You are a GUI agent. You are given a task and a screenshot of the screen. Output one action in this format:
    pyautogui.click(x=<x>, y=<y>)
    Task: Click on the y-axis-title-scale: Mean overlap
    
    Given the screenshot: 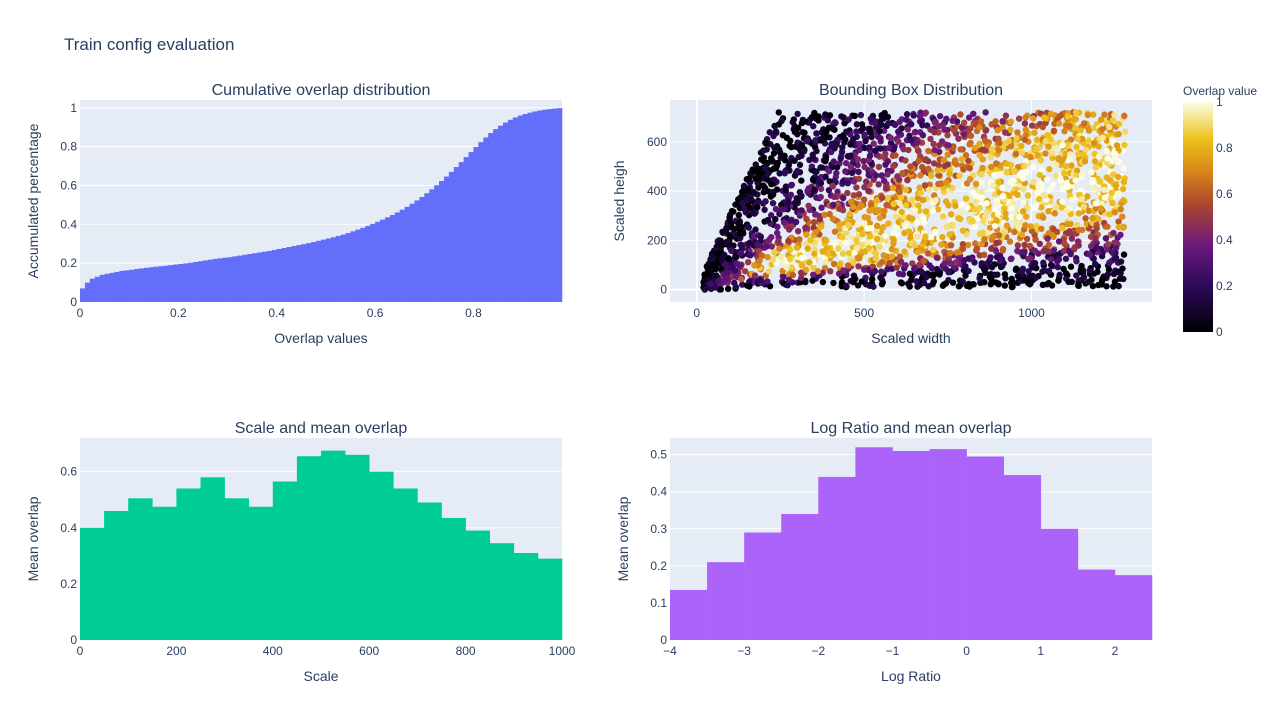 What is the action you would take?
    pyautogui.click(x=33, y=538)
    